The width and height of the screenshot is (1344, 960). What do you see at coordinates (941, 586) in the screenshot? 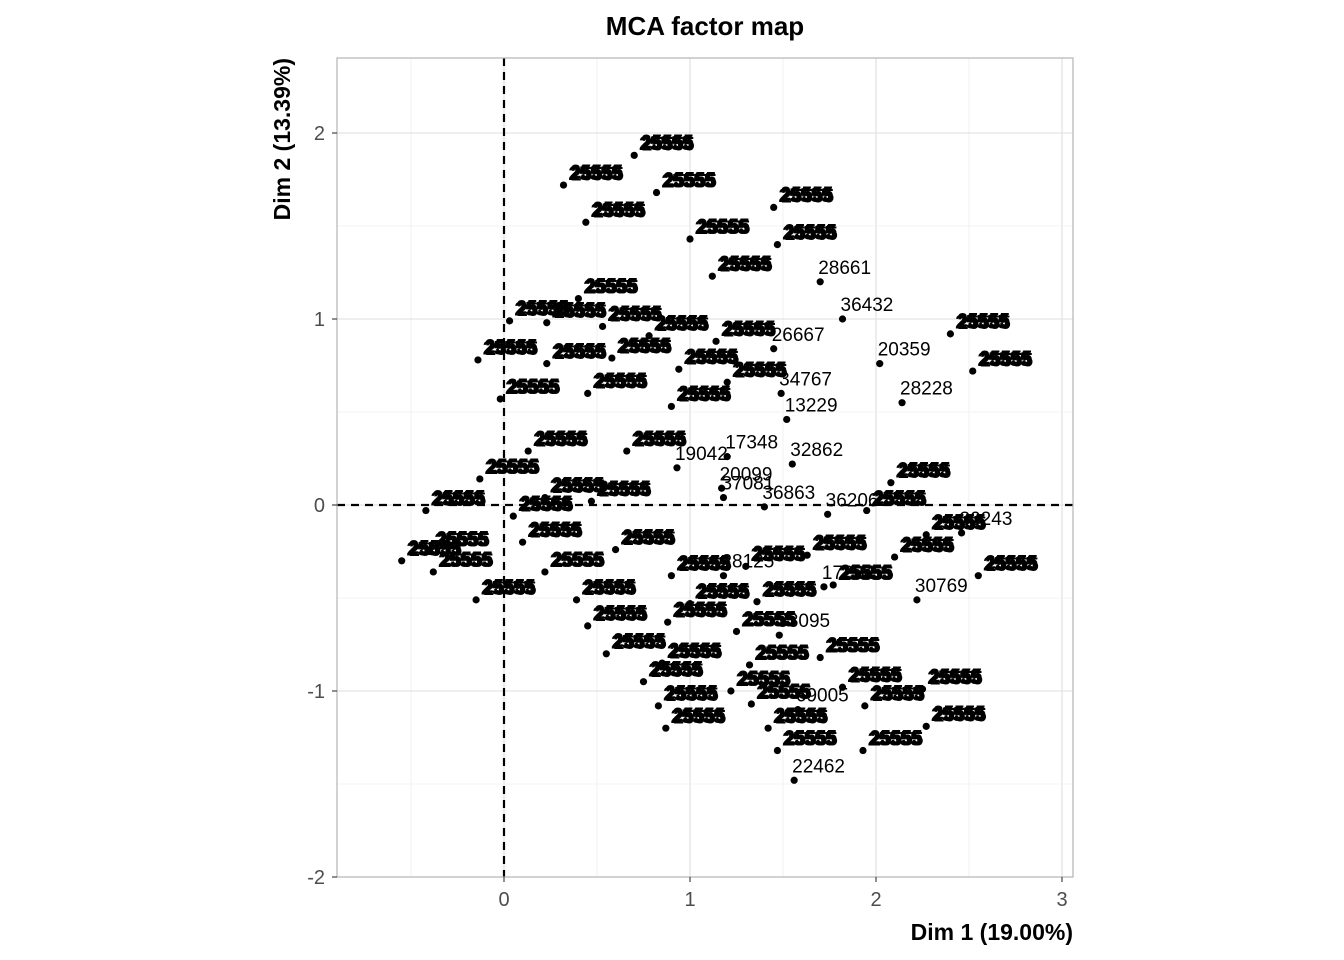
I see `point-label: 30769` at bounding box center [941, 586].